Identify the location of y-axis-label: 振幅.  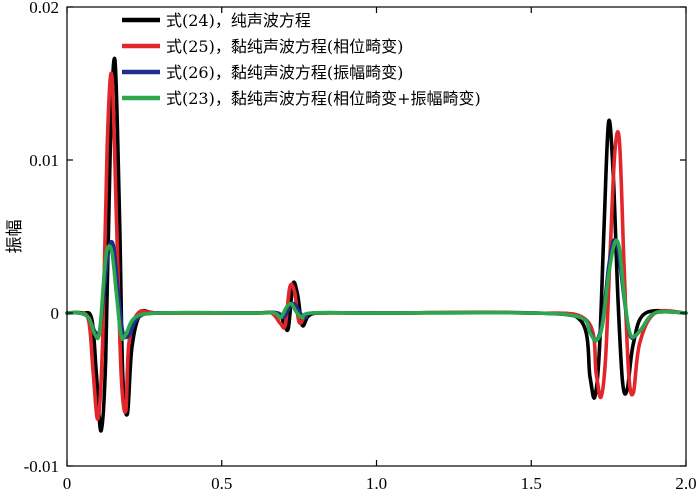
(15, 237).